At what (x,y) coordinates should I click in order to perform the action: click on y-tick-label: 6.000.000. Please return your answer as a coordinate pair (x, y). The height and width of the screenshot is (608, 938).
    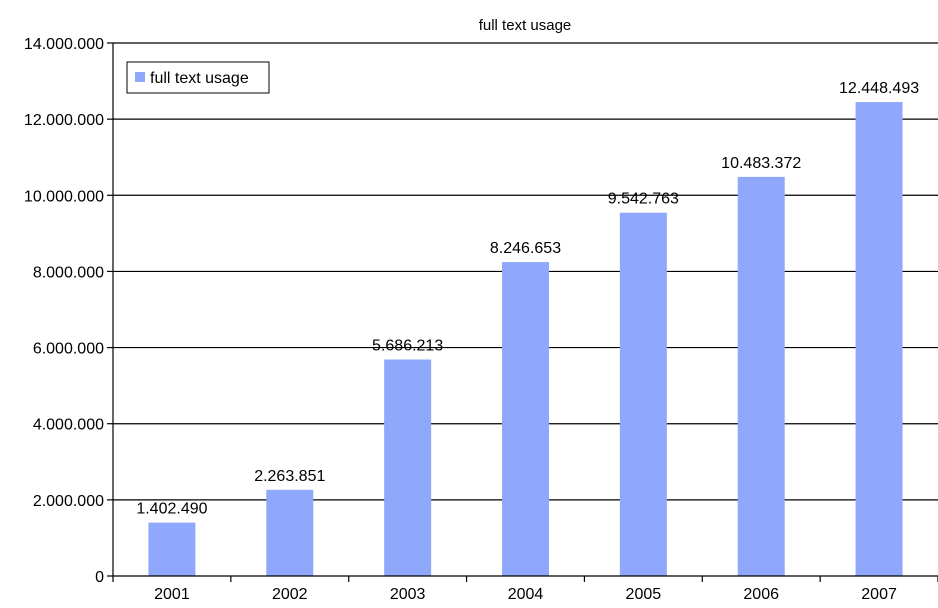
    Looking at the image, I should click on (68, 349).